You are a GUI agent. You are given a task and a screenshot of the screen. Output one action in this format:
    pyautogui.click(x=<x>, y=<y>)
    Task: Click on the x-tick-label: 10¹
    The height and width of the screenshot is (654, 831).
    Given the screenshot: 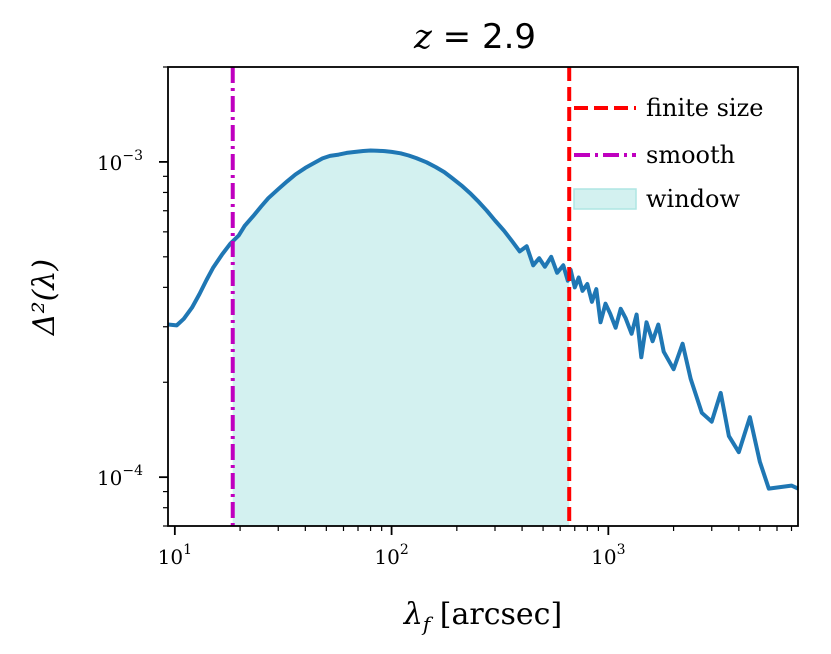 What is the action you would take?
    pyautogui.click(x=175, y=555)
    